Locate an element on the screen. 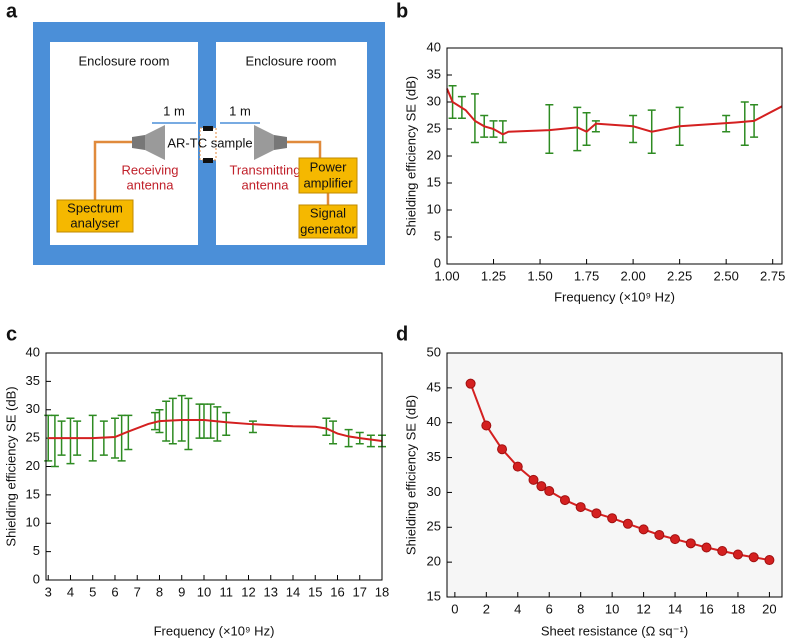  x-tick-label: 8 is located at coordinates (159, 591).